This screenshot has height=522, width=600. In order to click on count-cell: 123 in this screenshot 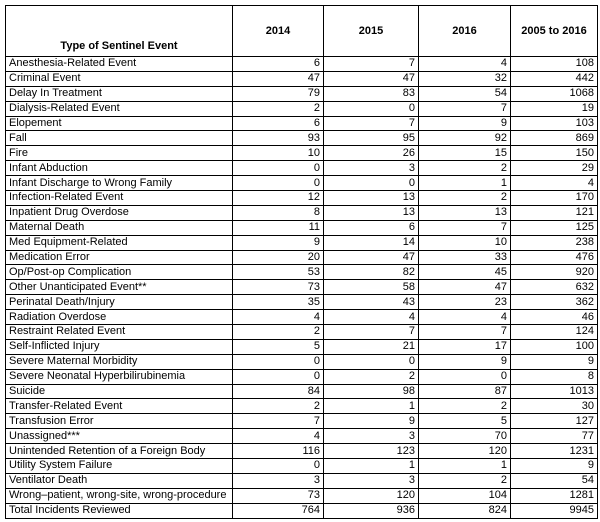, I will do `click(371, 451)`.